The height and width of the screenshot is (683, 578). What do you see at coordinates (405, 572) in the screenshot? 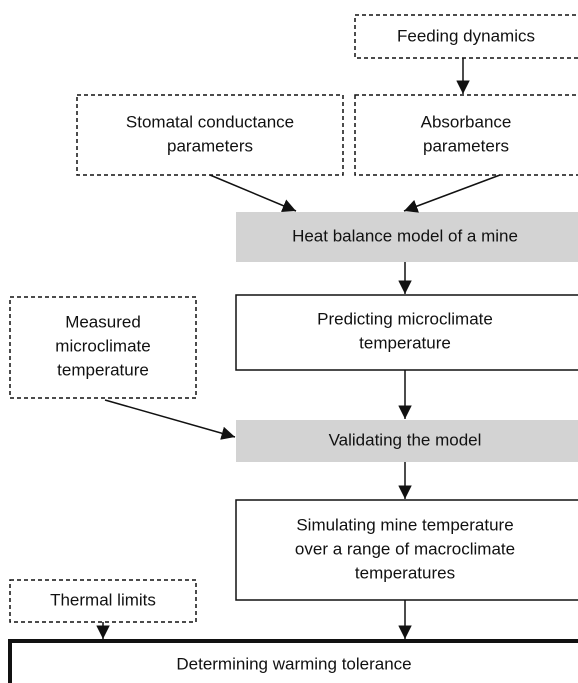
I see `node-label: temperatures` at bounding box center [405, 572].